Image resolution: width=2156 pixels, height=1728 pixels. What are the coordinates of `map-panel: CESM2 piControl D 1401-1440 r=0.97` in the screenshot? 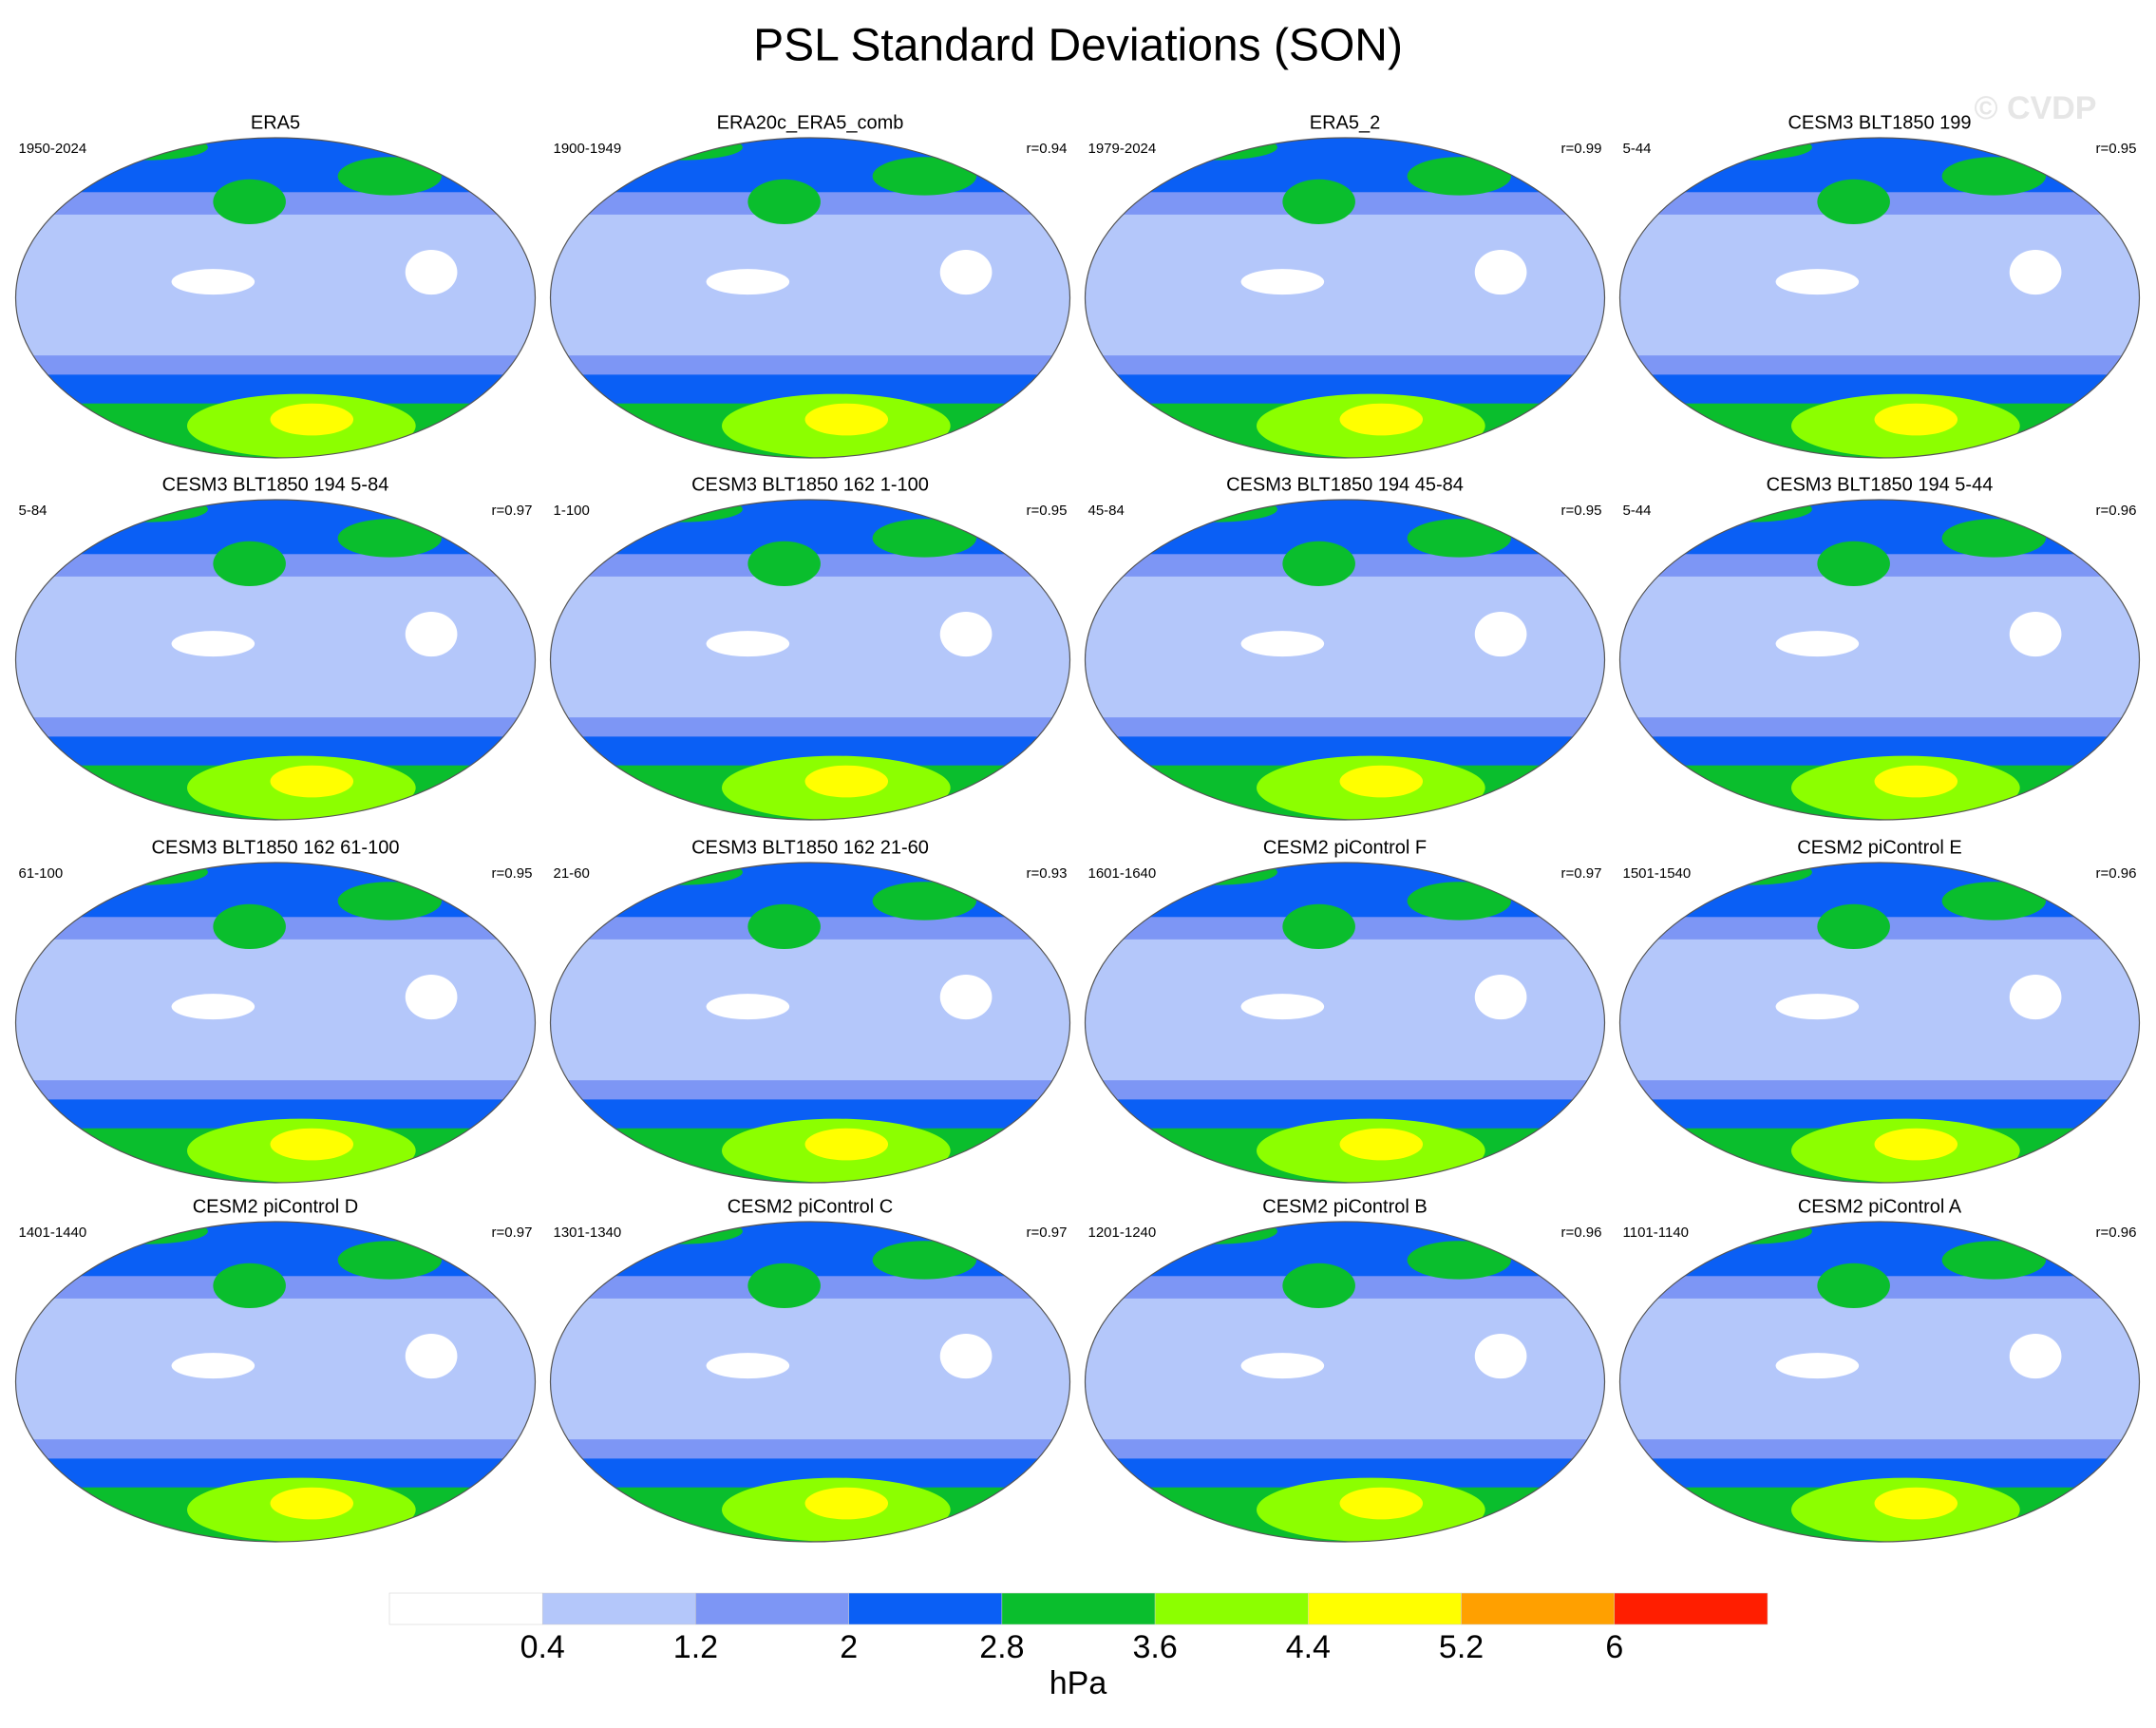 It's located at (276, 1369).